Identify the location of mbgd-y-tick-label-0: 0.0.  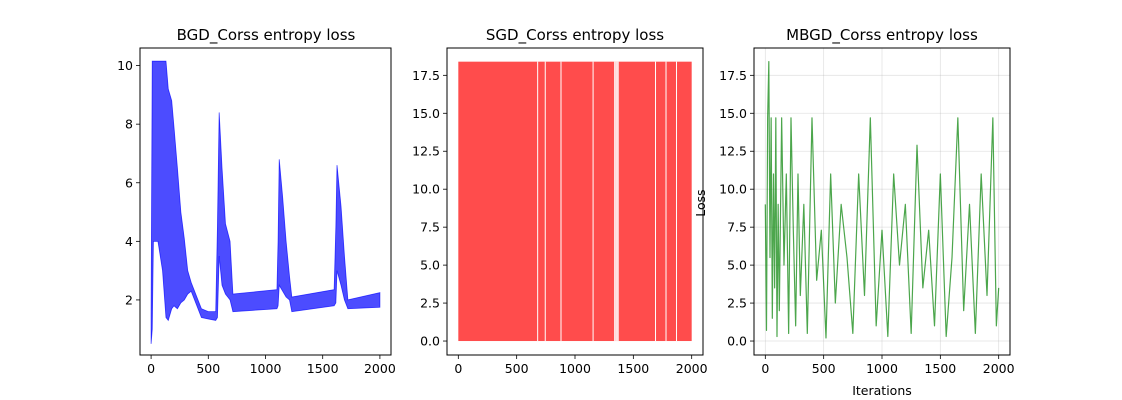
(737, 341).